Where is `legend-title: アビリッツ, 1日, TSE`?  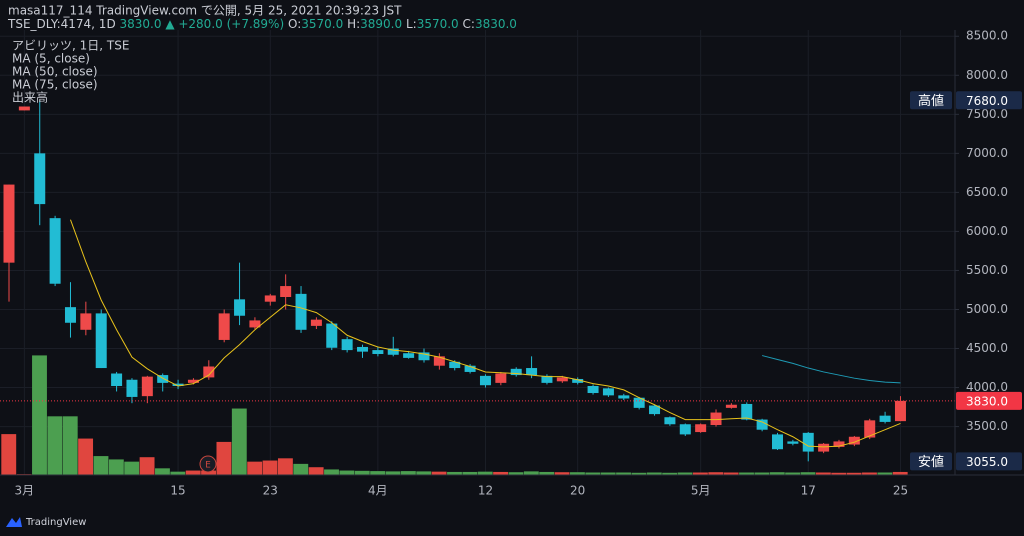
legend-title: アビリッツ, 1日, TSE is located at coordinates (70, 46).